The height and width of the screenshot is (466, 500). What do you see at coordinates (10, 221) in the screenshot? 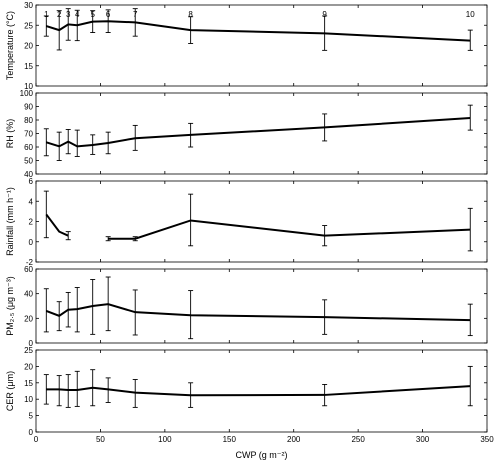
I see `y-axis-label: Rainfall (mm h⁻¹)` at bounding box center [10, 221].